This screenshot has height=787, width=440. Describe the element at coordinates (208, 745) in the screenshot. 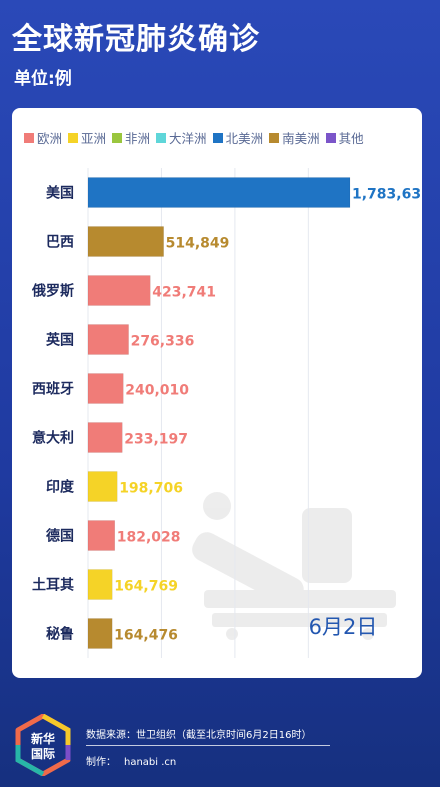

I see `footer-divider` at that location.